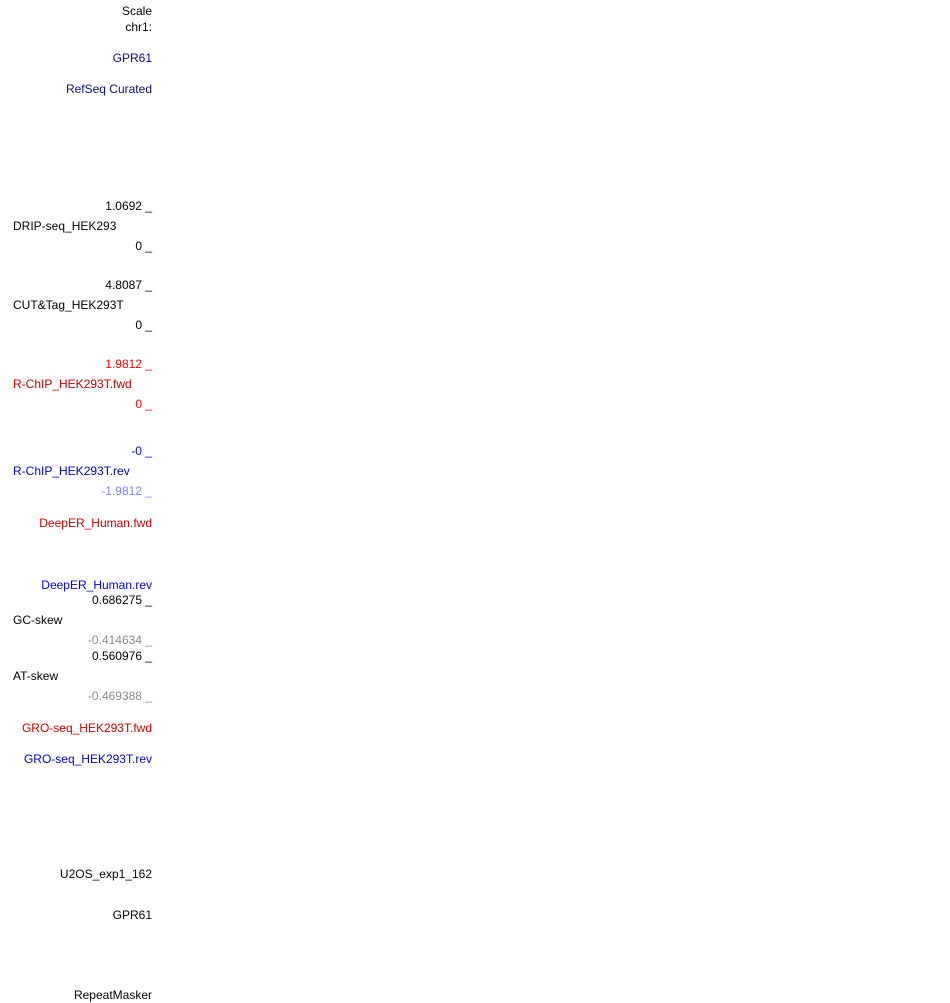  Describe the element at coordinates (119, 640) in the screenshot. I see `gc-skew-min-value: -0.414634 _` at that location.